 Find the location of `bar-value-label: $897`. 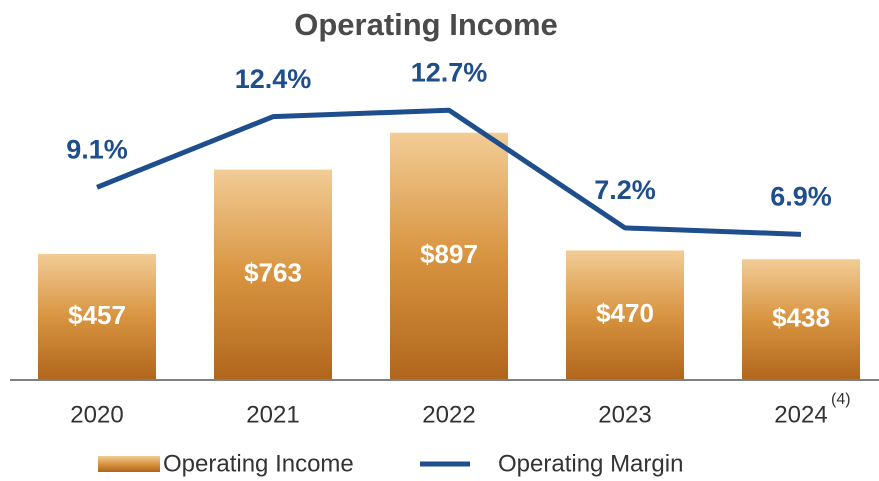

bar-value-label: $897 is located at coordinates (449, 254).